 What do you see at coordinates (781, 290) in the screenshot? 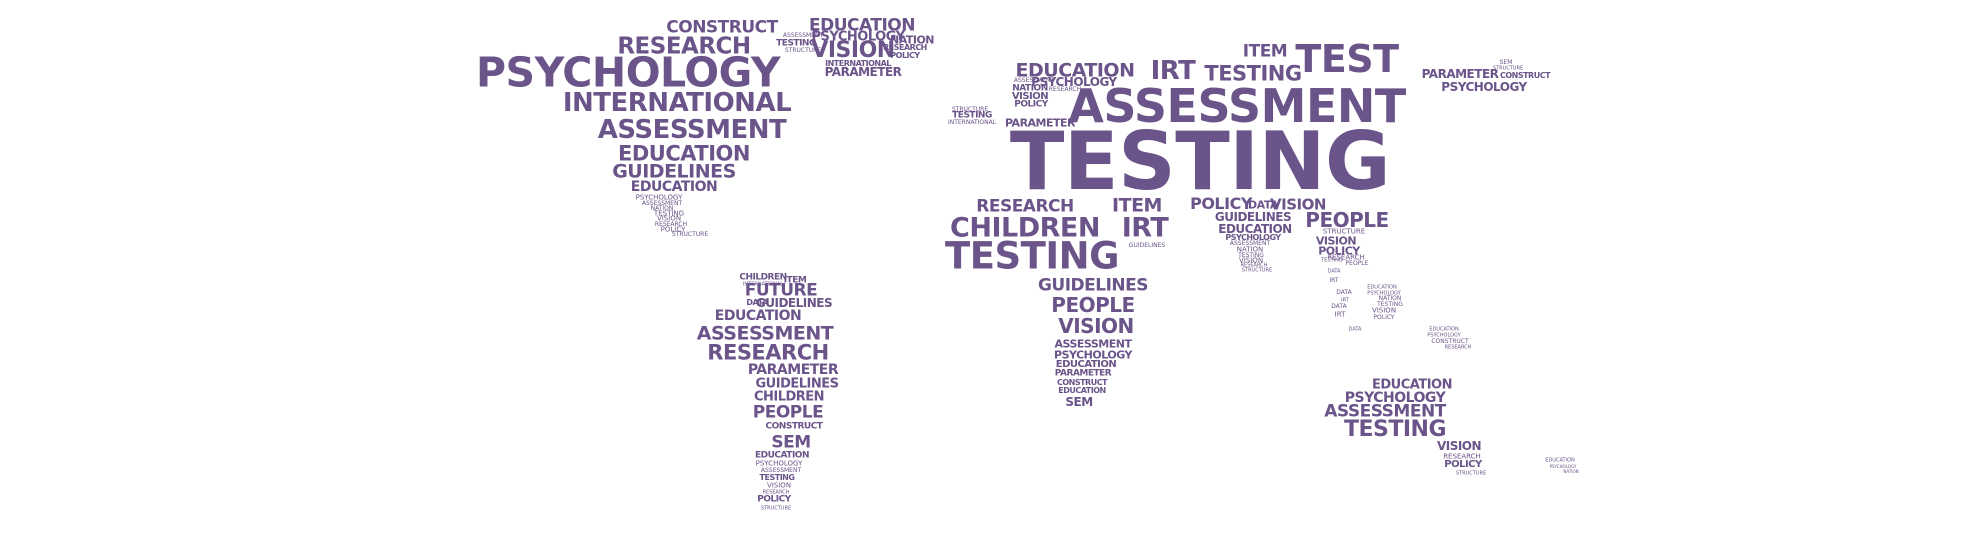
I see `cloud-word: FUTURE` at bounding box center [781, 290].